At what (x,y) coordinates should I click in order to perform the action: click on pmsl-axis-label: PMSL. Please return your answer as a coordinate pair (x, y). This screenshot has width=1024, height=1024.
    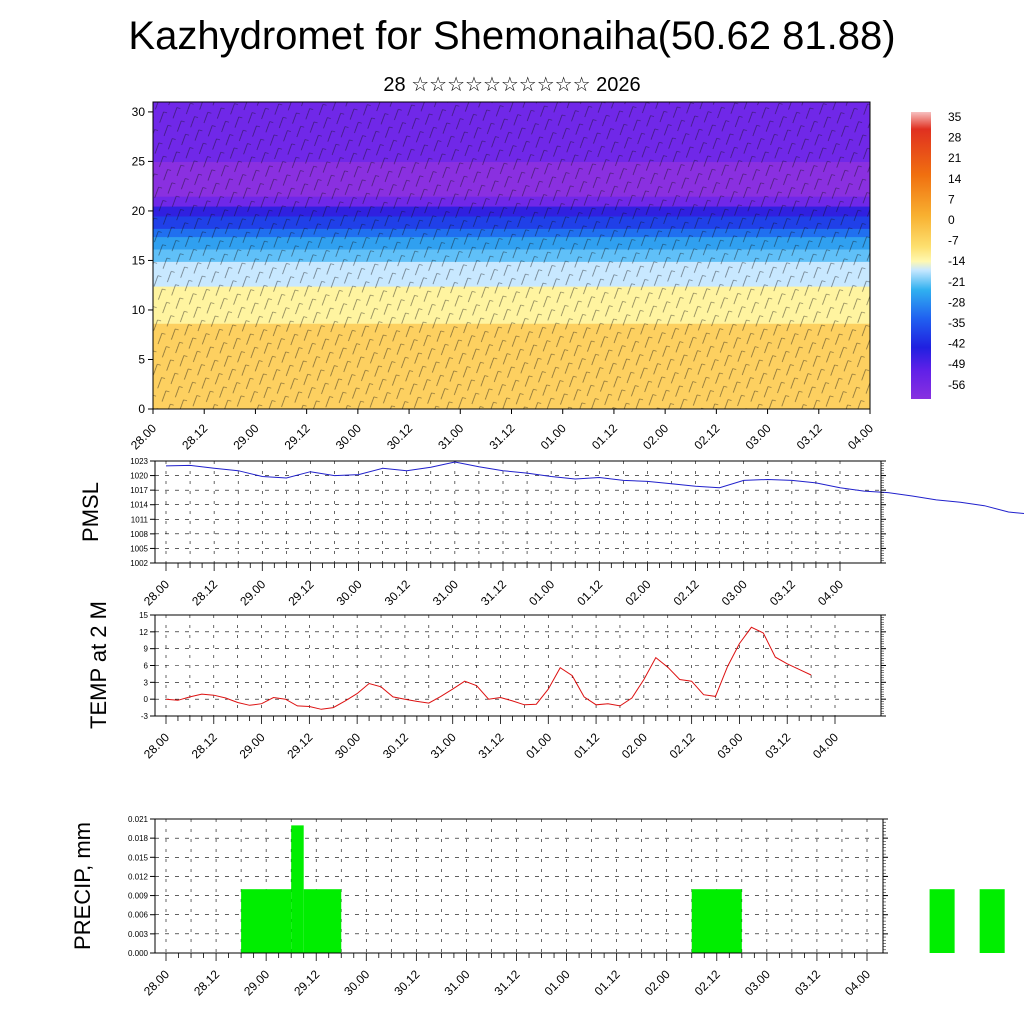
    Looking at the image, I should click on (90, 512).